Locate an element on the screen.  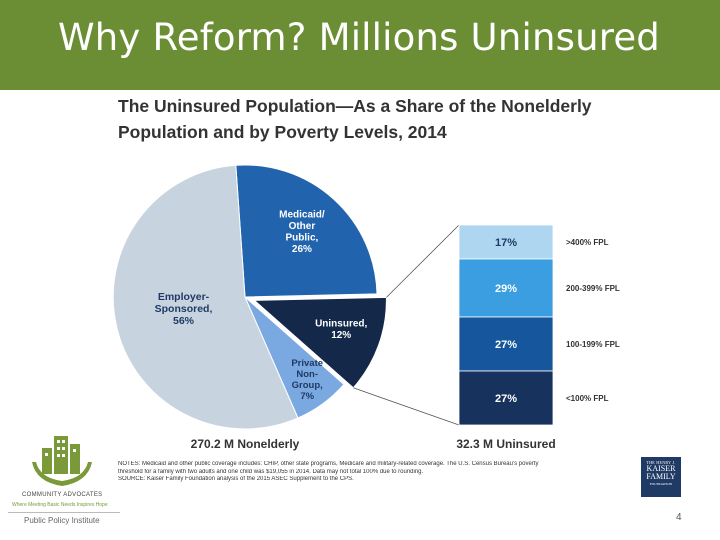
bar-segment-label: >400% FPL is located at coordinates (587, 242).